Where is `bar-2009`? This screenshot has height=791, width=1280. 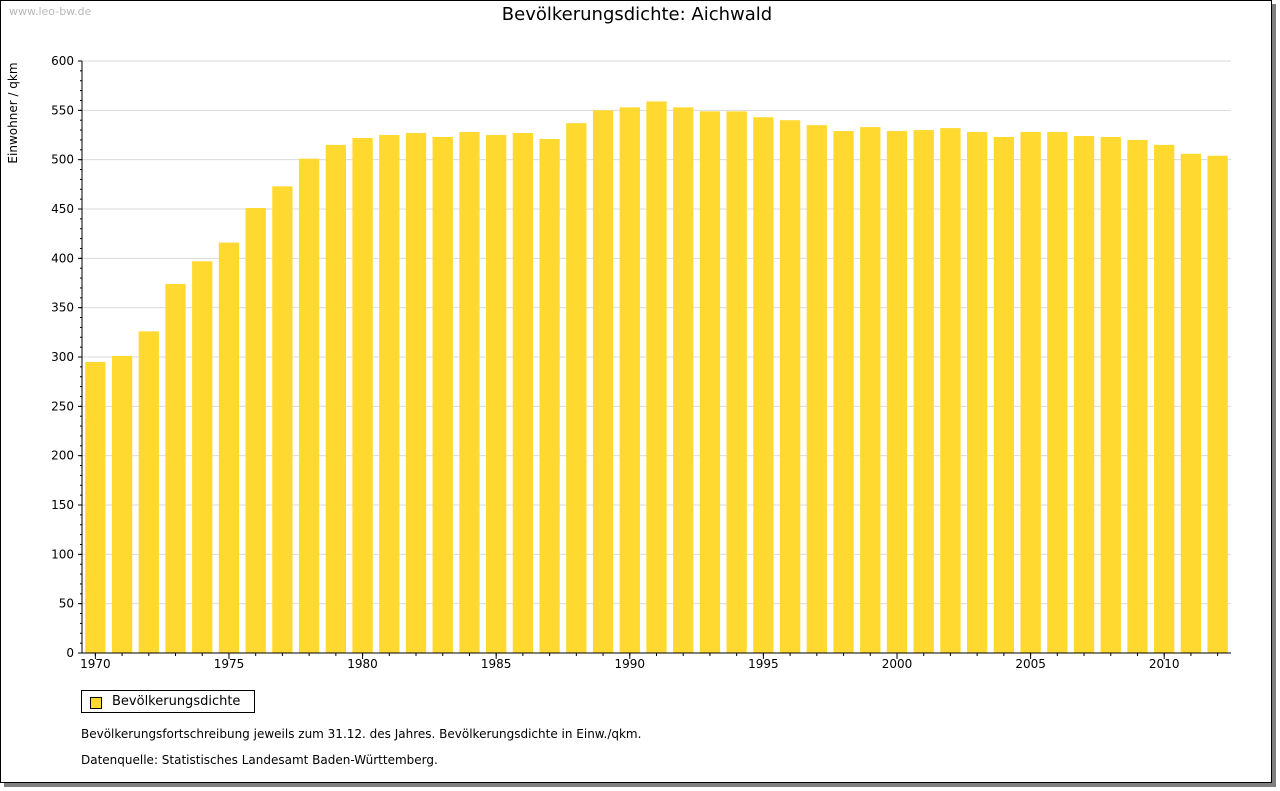
bar-2009 is located at coordinates (1137, 396).